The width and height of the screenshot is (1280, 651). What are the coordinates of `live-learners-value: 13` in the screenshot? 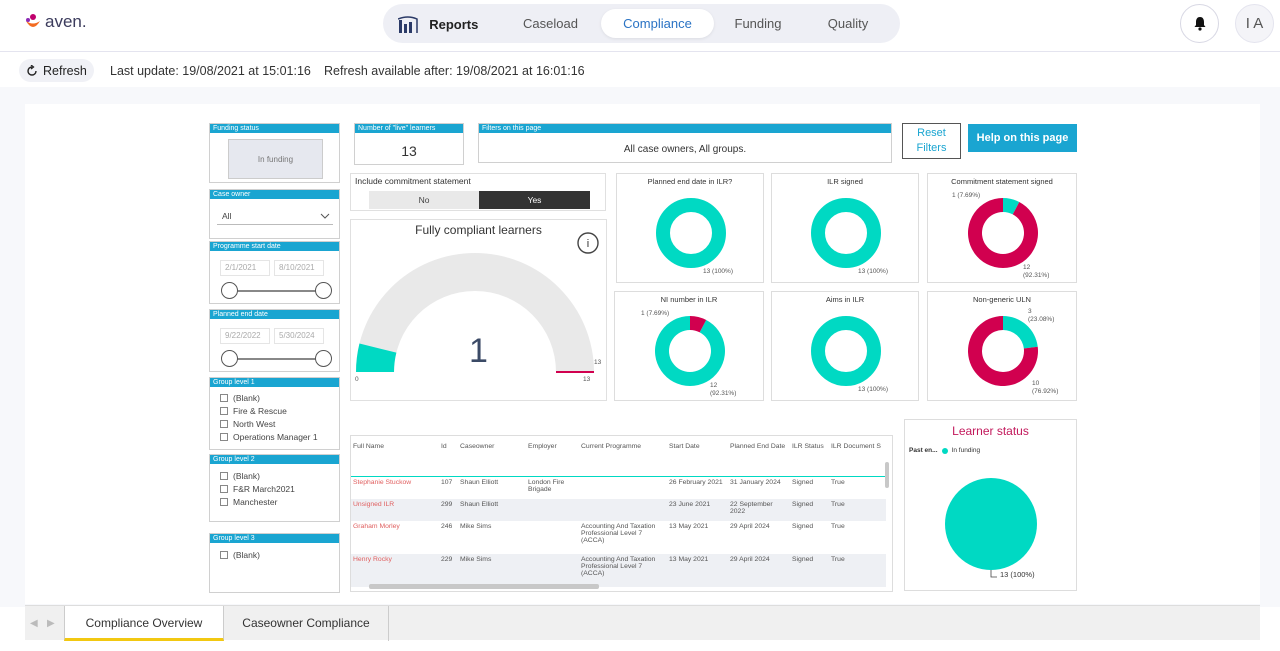 It's located at (409, 151).